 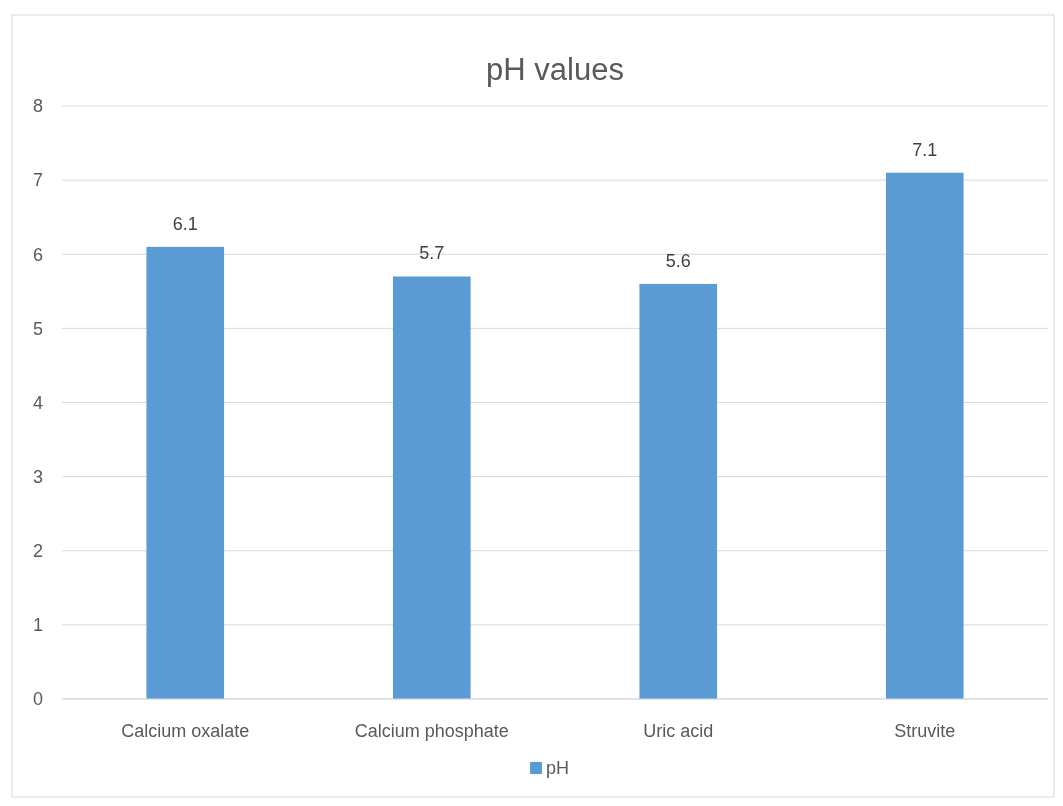 What do you see at coordinates (38, 625) in the screenshot?
I see `y-tick-label: 1` at bounding box center [38, 625].